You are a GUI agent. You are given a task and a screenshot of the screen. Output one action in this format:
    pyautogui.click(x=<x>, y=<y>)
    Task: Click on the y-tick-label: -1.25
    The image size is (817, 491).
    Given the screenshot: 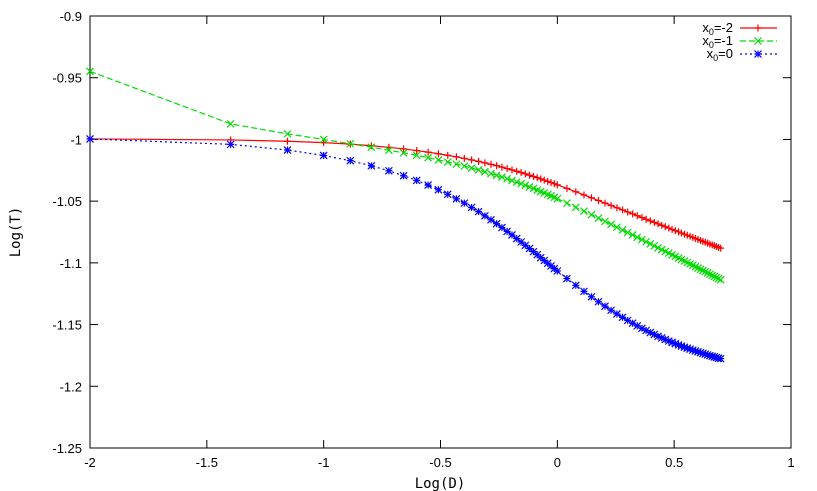 What is the action you would take?
    pyautogui.click(x=67, y=448)
    